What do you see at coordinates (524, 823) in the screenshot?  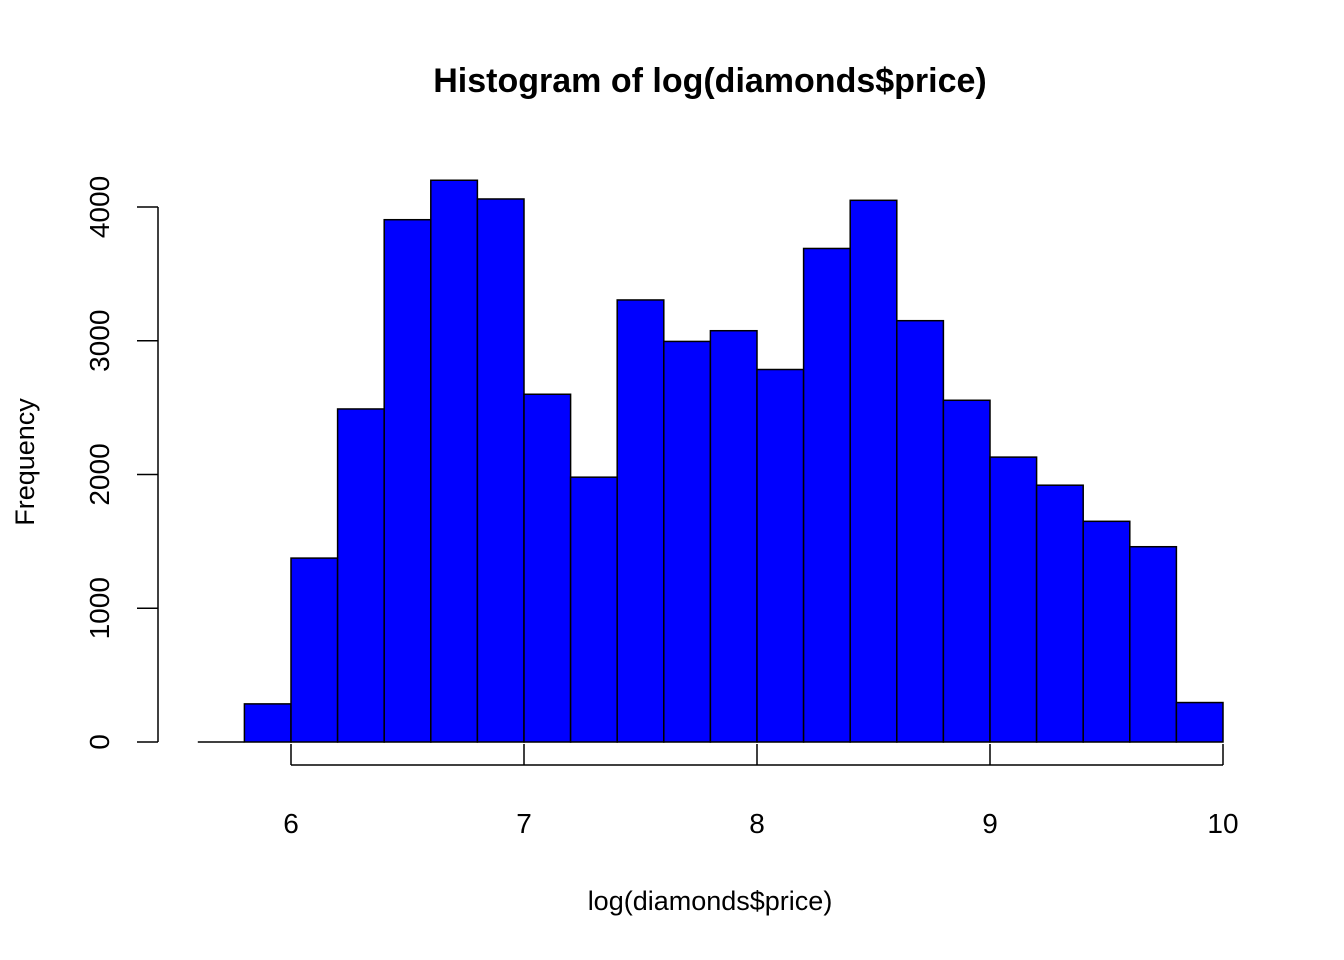 I see `x-tick-label: 7` at bounding box center [524, 823].